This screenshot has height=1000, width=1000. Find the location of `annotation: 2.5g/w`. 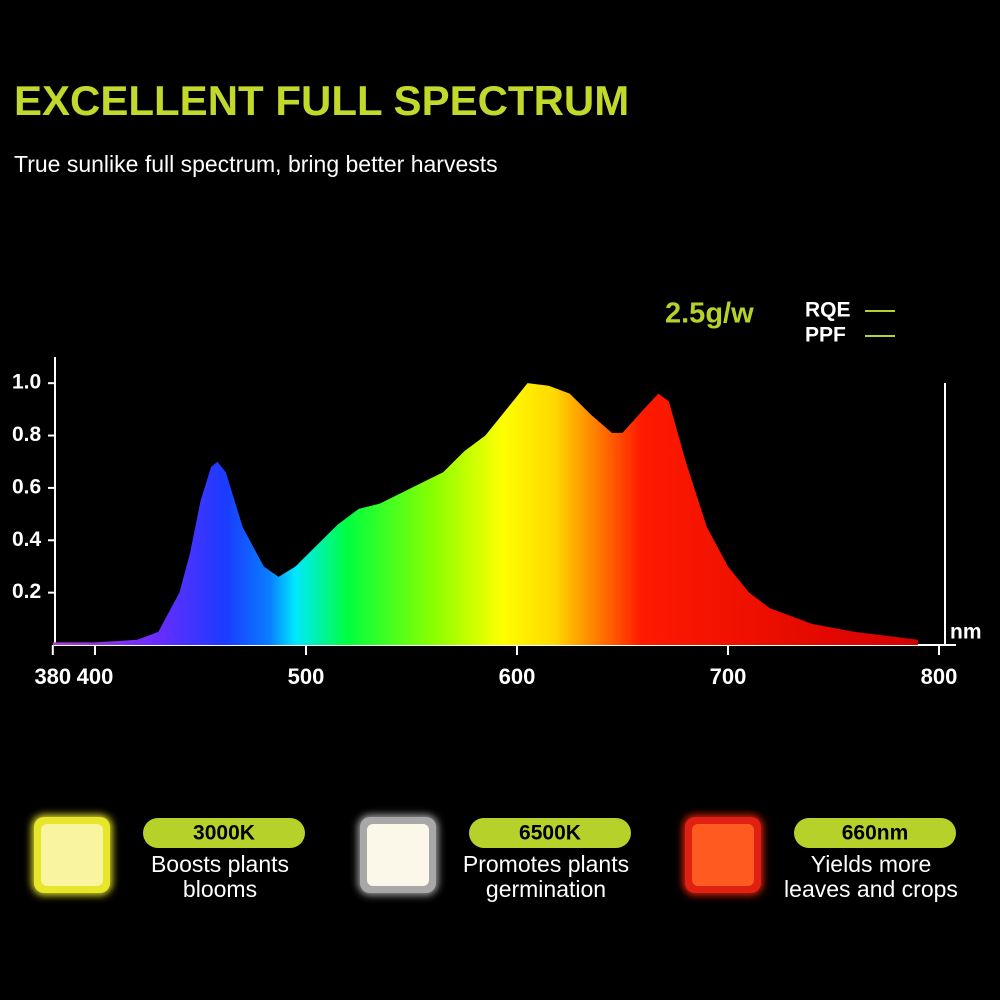

annotation: 2.5g/w is located at coordinates (709, 314).